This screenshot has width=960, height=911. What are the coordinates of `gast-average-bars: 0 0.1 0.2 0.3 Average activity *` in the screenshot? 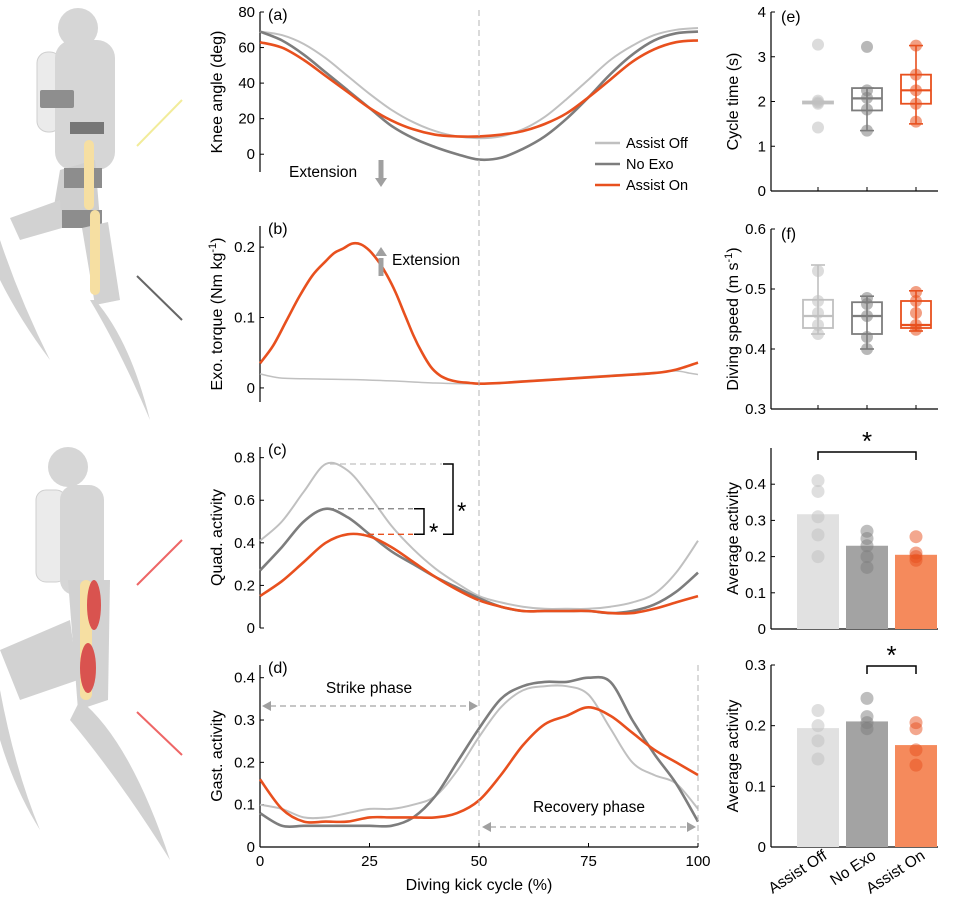 It's located at (831, 748).